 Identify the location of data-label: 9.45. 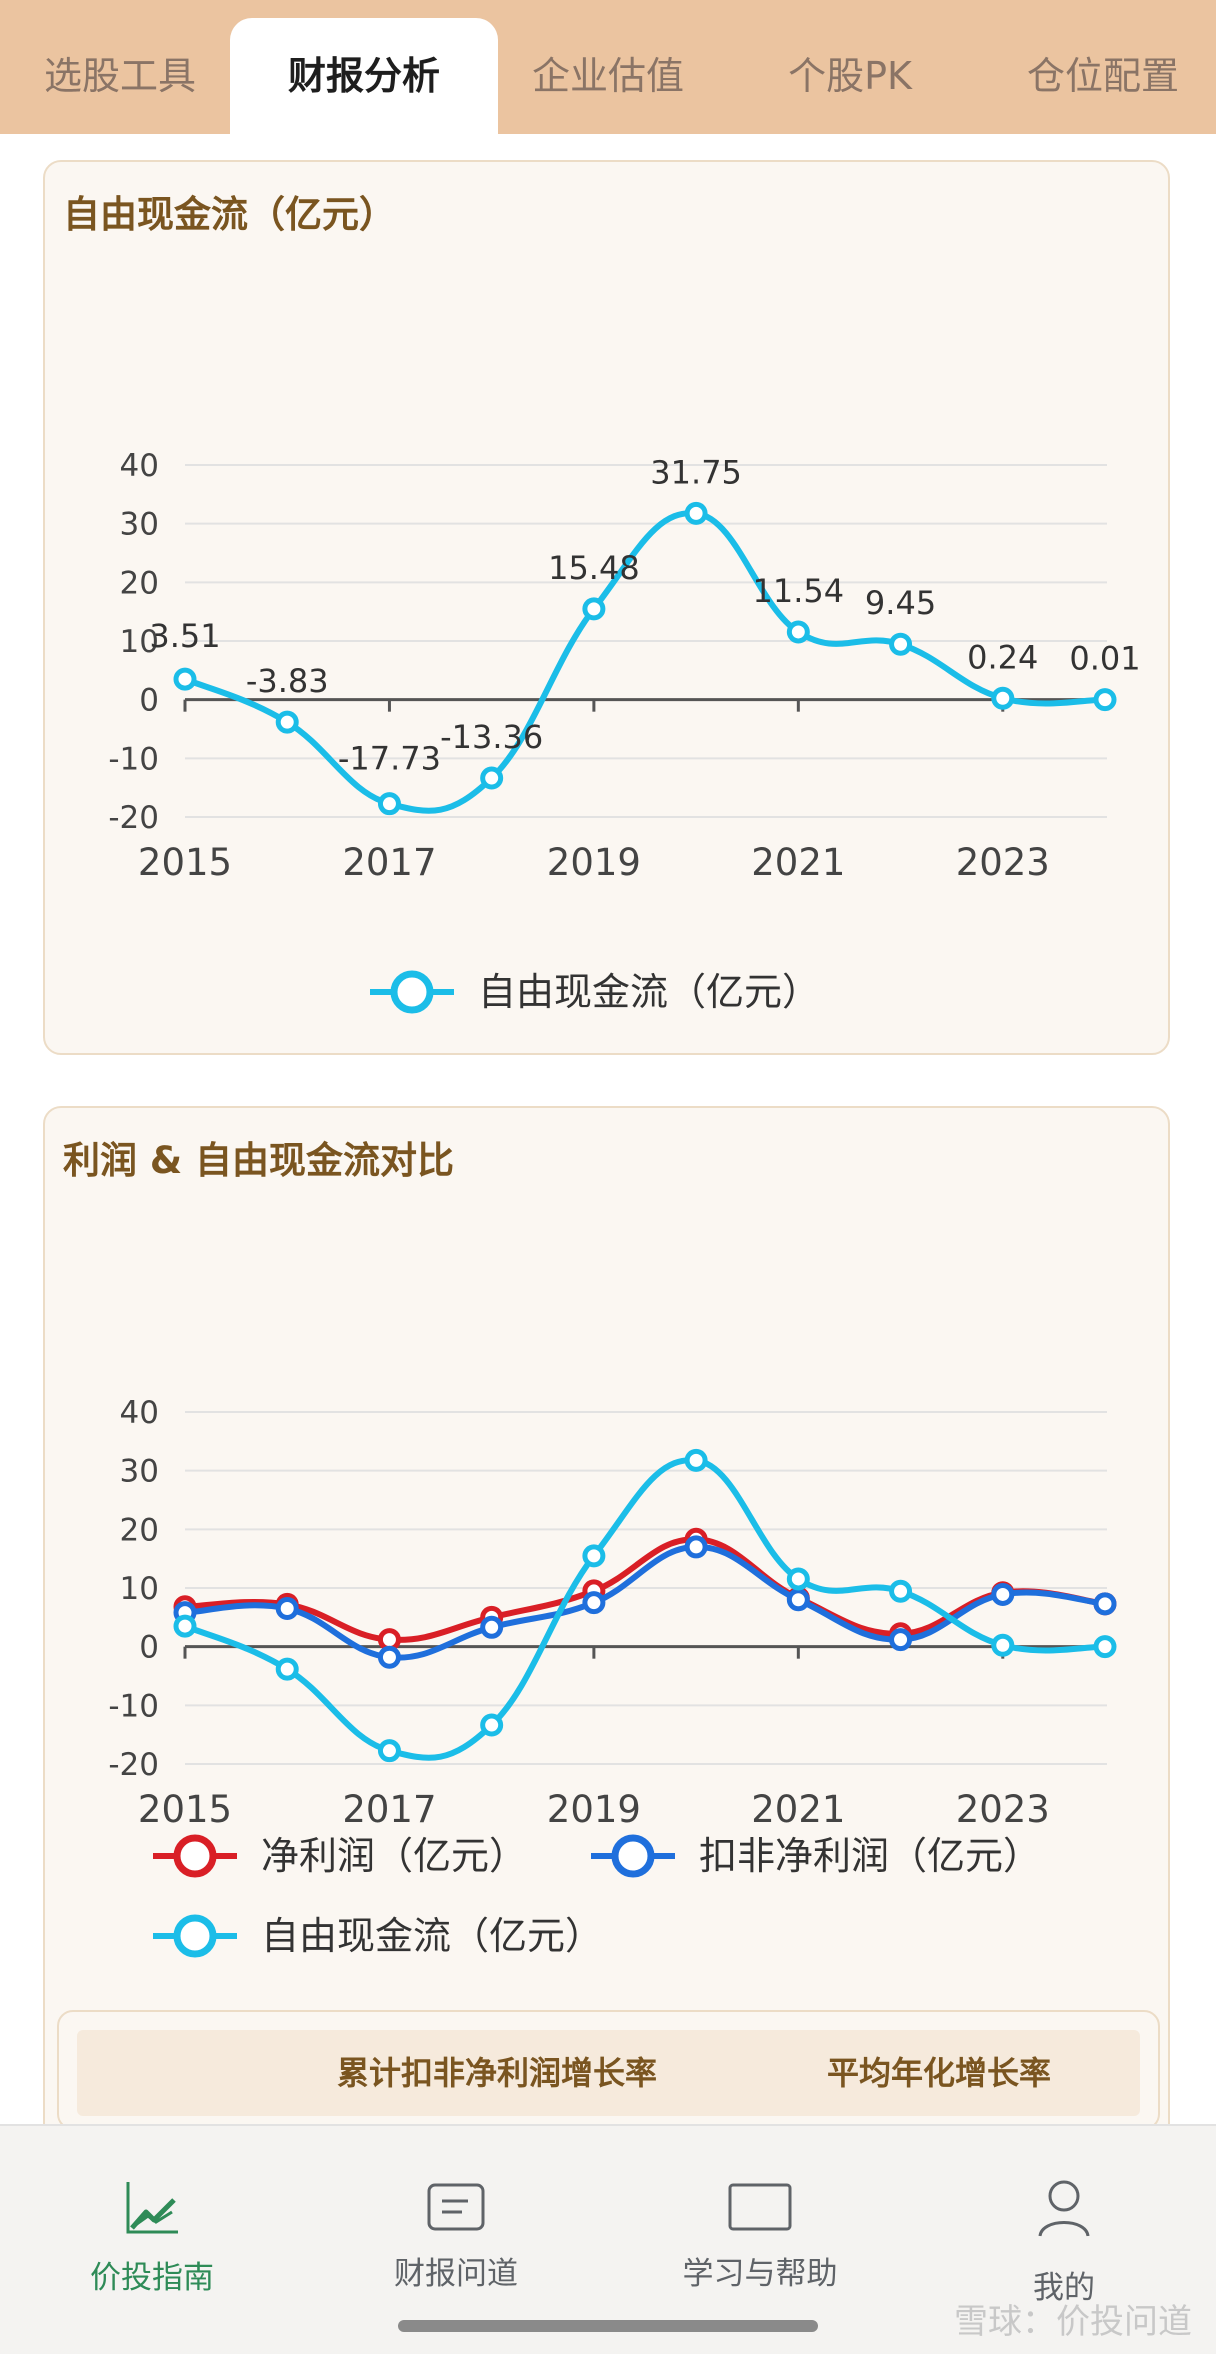
(900, 603).